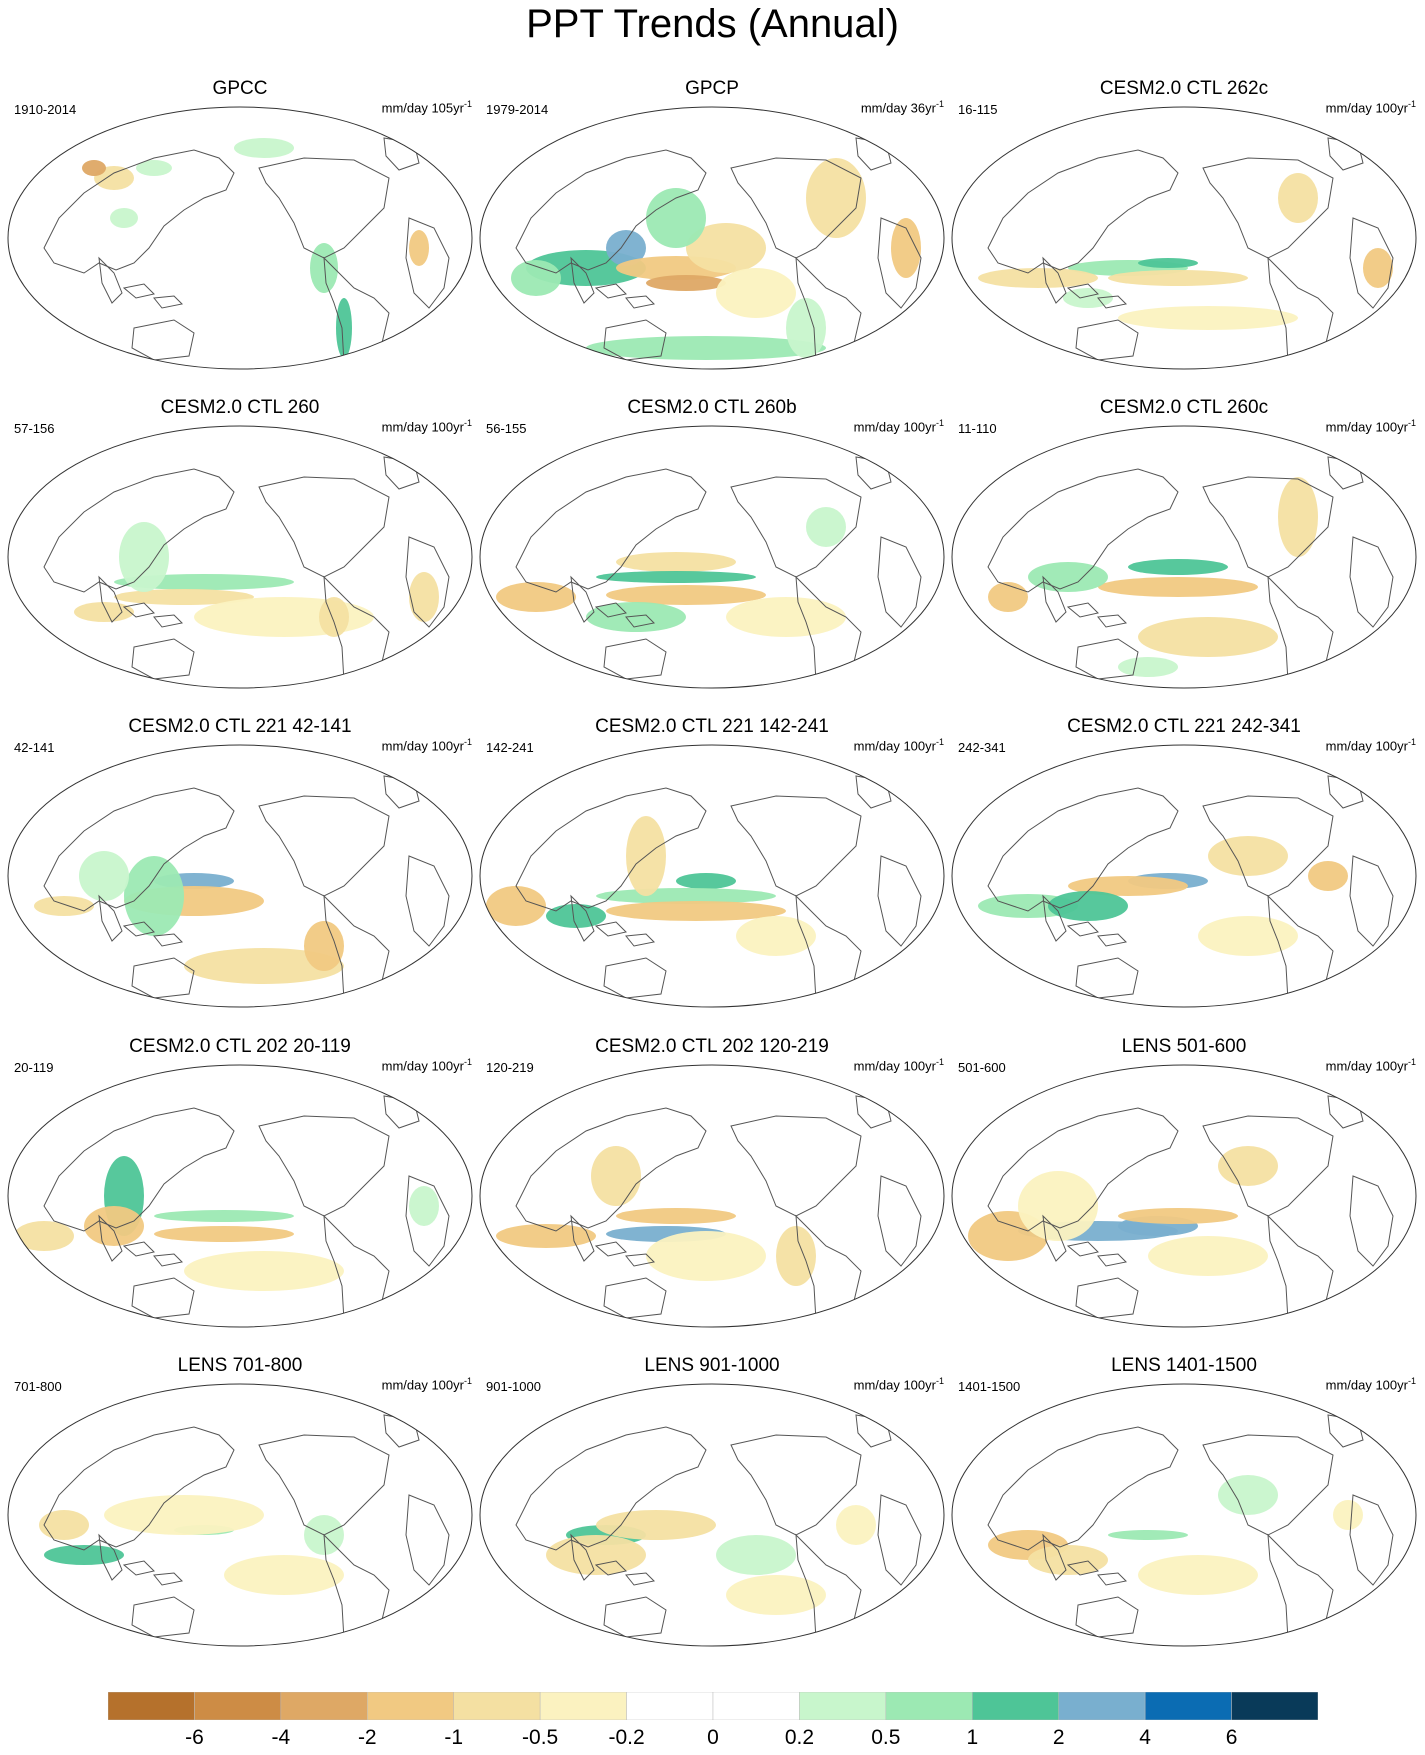 Image resolution: width=1425 pixels, height=1755 pixels. I want to click on panel-period: 57-156, so click(34, 428).